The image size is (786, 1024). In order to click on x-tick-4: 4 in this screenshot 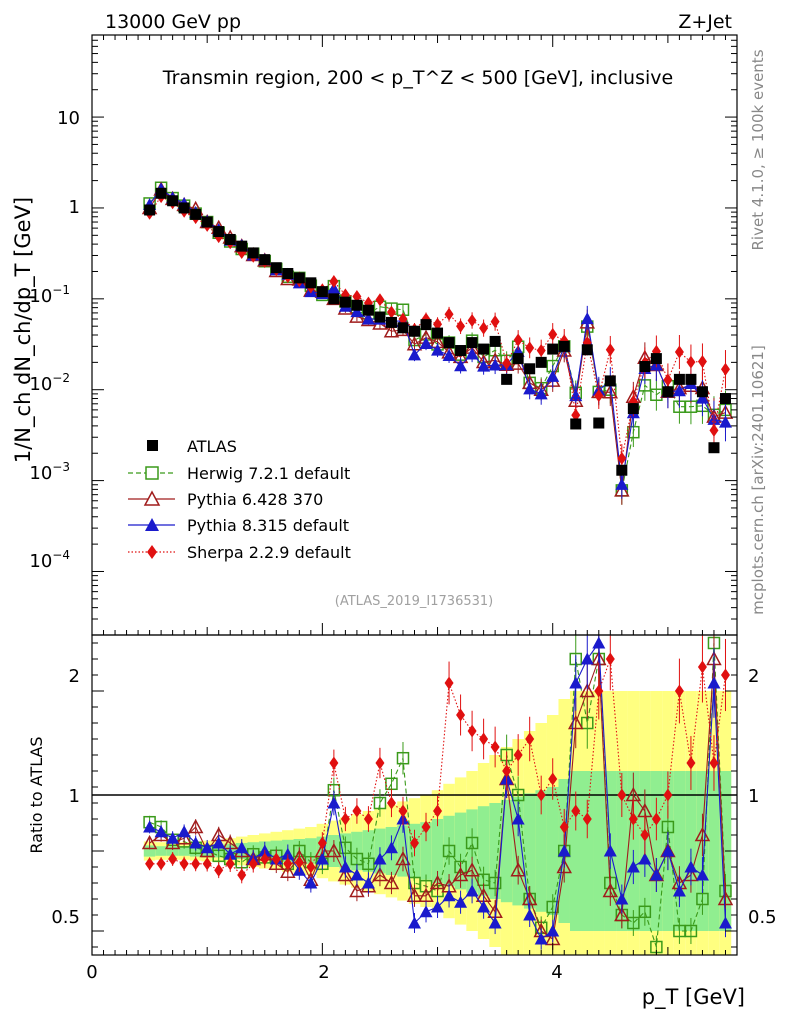, I will do `click(556, 972)`.